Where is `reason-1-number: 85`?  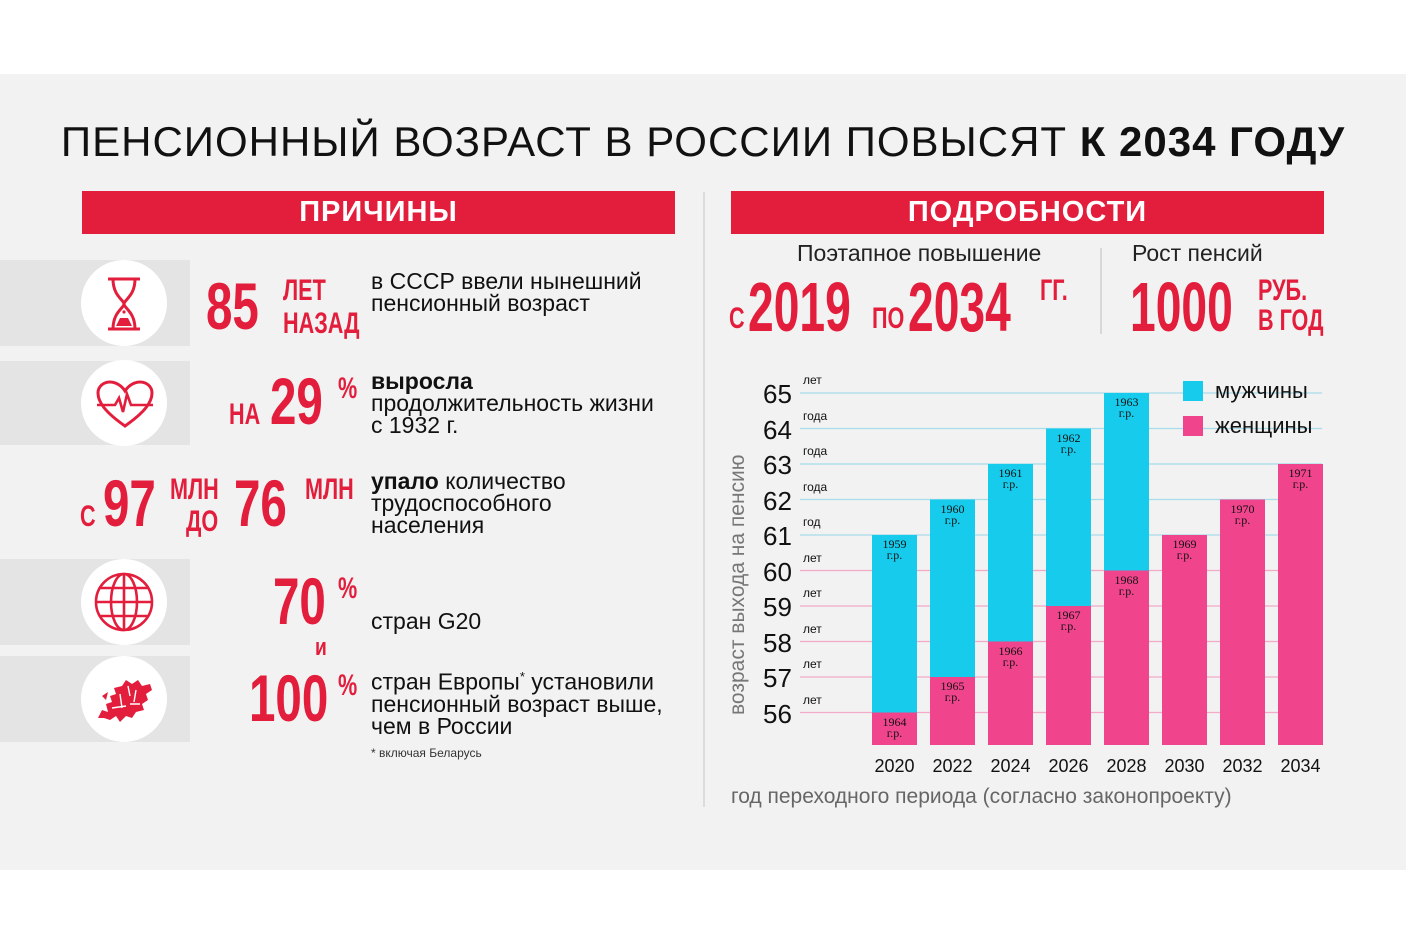 reason-1-number: 85 is located at coordinates (232, 306).